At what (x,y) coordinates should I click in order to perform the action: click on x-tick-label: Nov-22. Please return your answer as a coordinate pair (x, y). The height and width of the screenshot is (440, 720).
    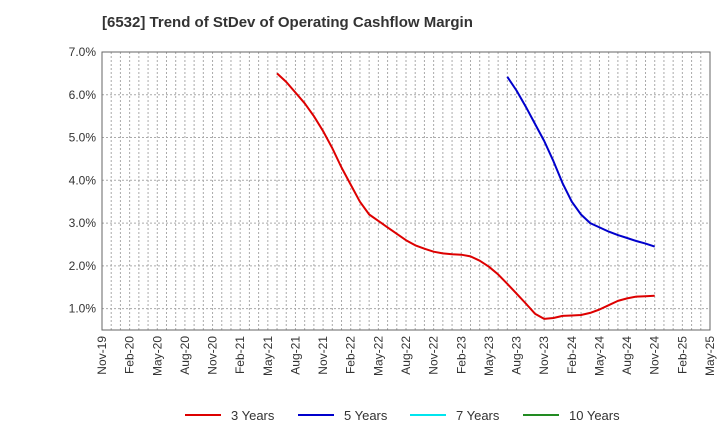
    Looking at the image, I should click on (434, 355).